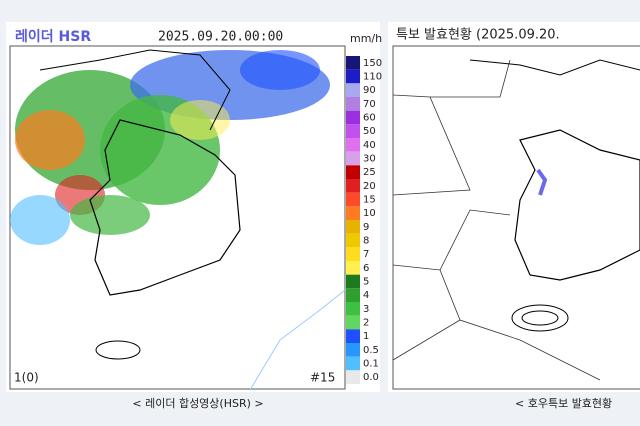  What do you see at coordinates (369, 145) in the screenshot?
I see `legend-label: 40` at bounding box center [369, 145].